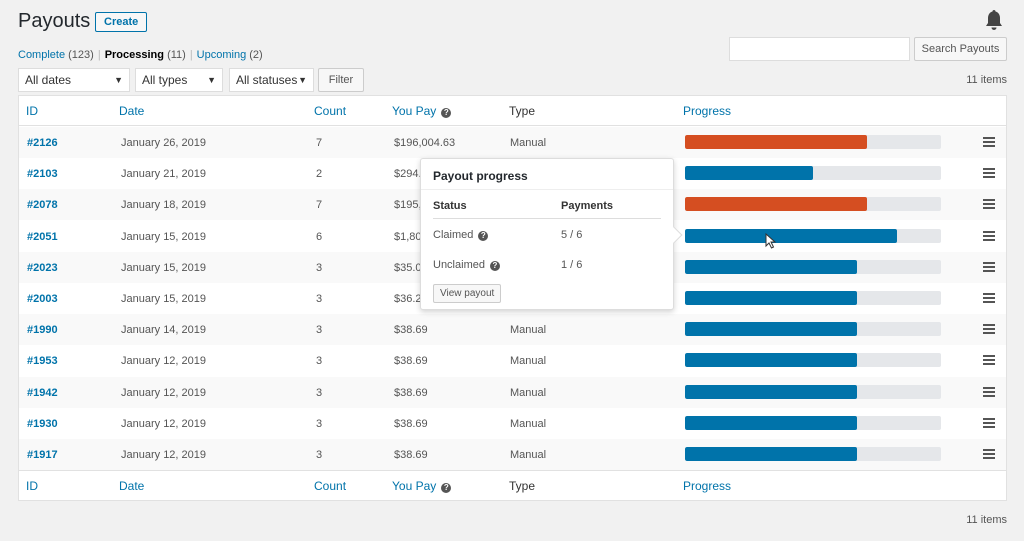 The image size is (1024, 541). I want to click on payout-id-link: #1942, so click(42, 392).